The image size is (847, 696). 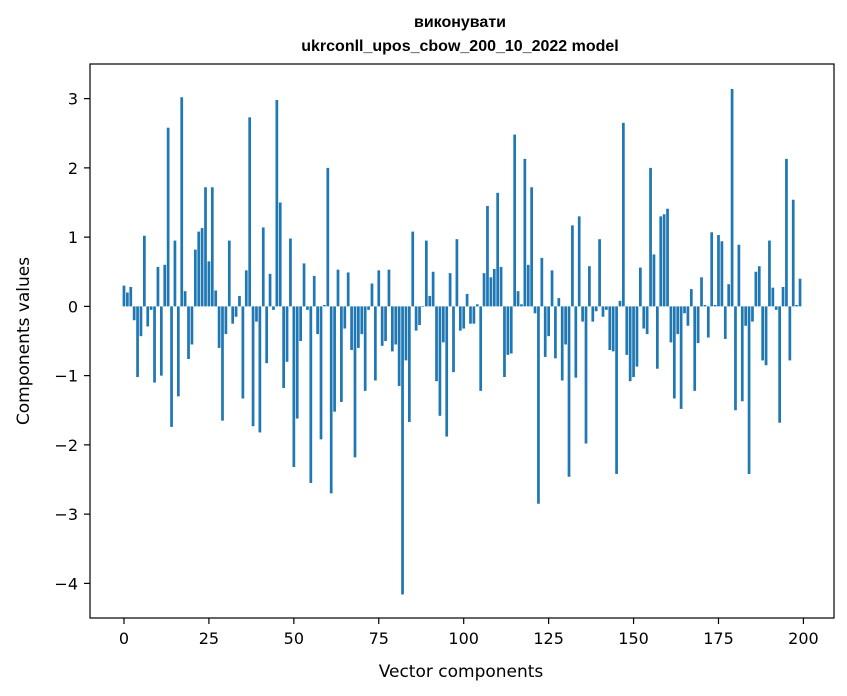 What do you see at coordinates (294, 638) in the screenshot?
I see `x-tick-label-50: 50` at bounding box center [294, 638].